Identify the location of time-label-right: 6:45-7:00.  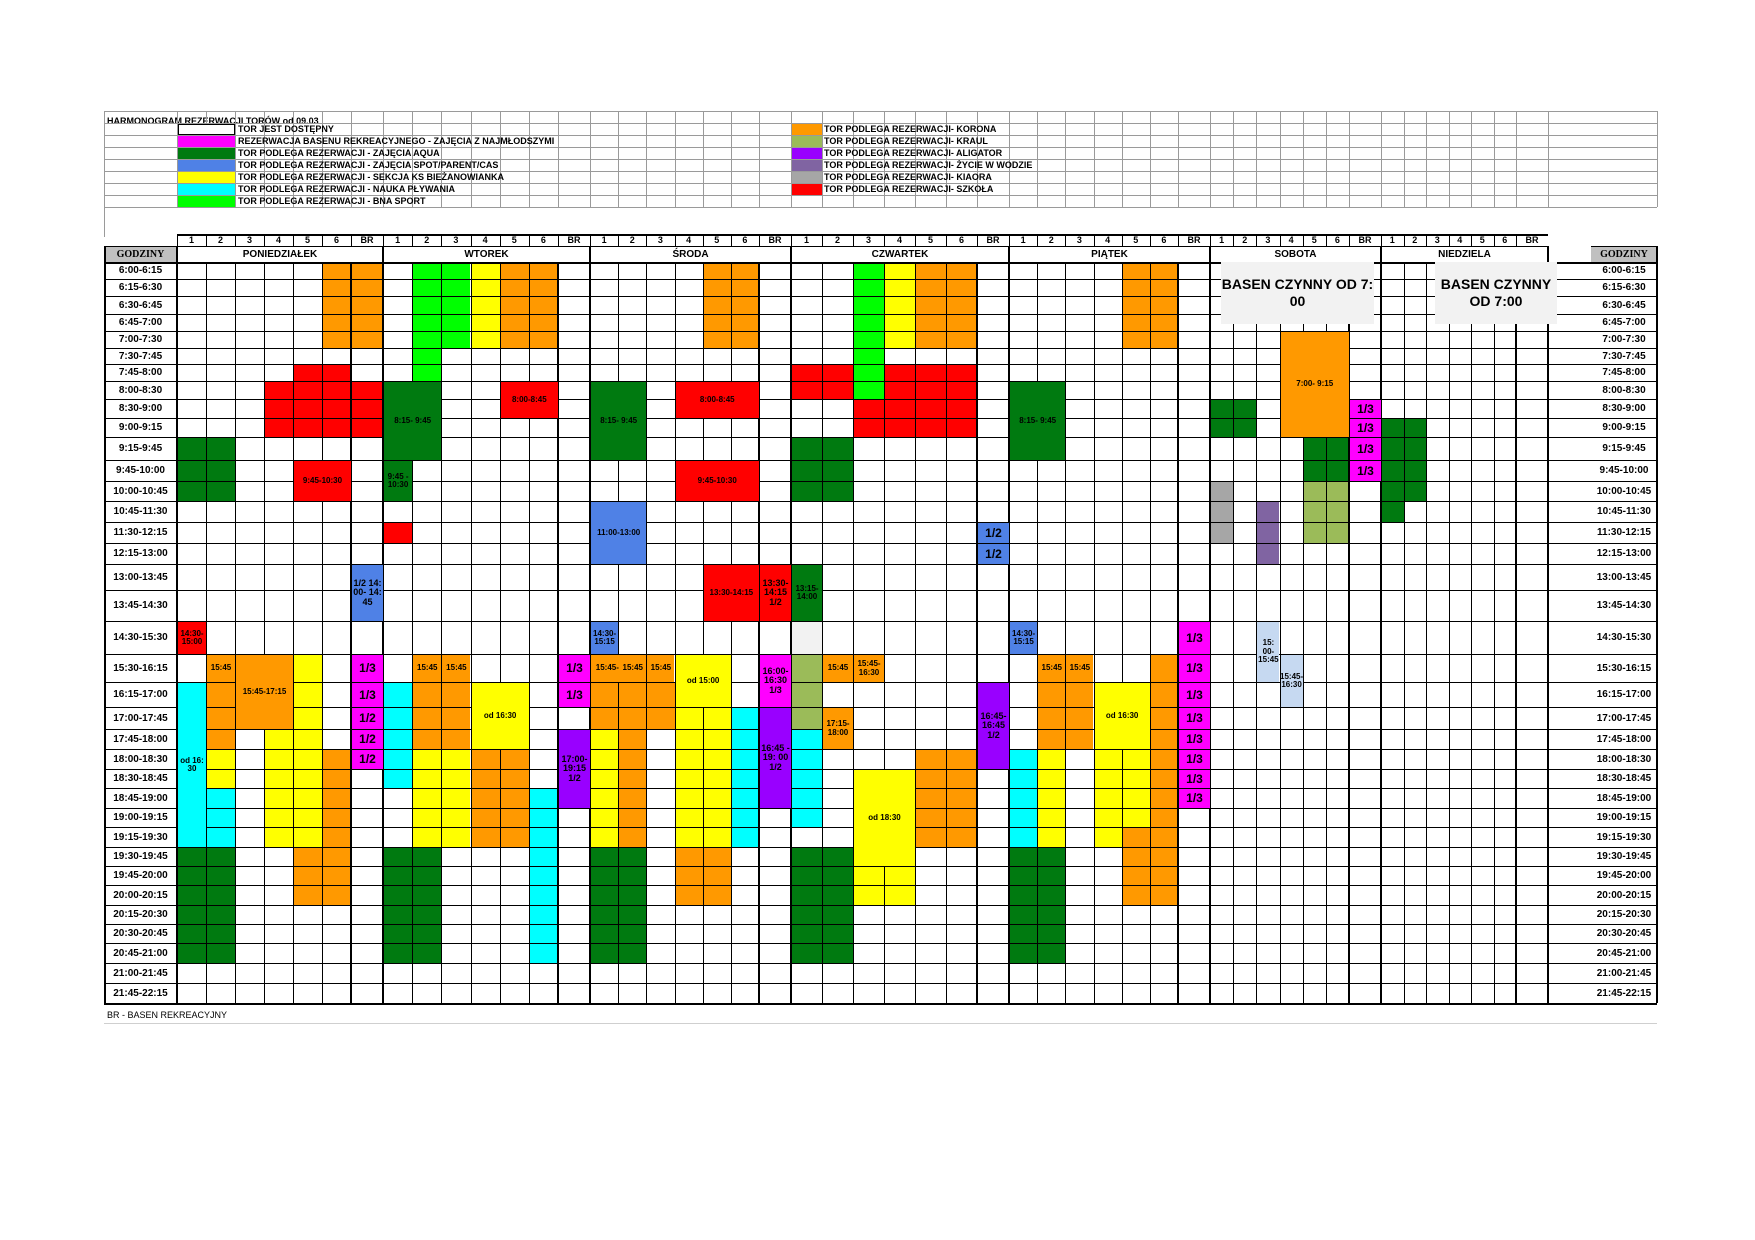
(1624, 322).